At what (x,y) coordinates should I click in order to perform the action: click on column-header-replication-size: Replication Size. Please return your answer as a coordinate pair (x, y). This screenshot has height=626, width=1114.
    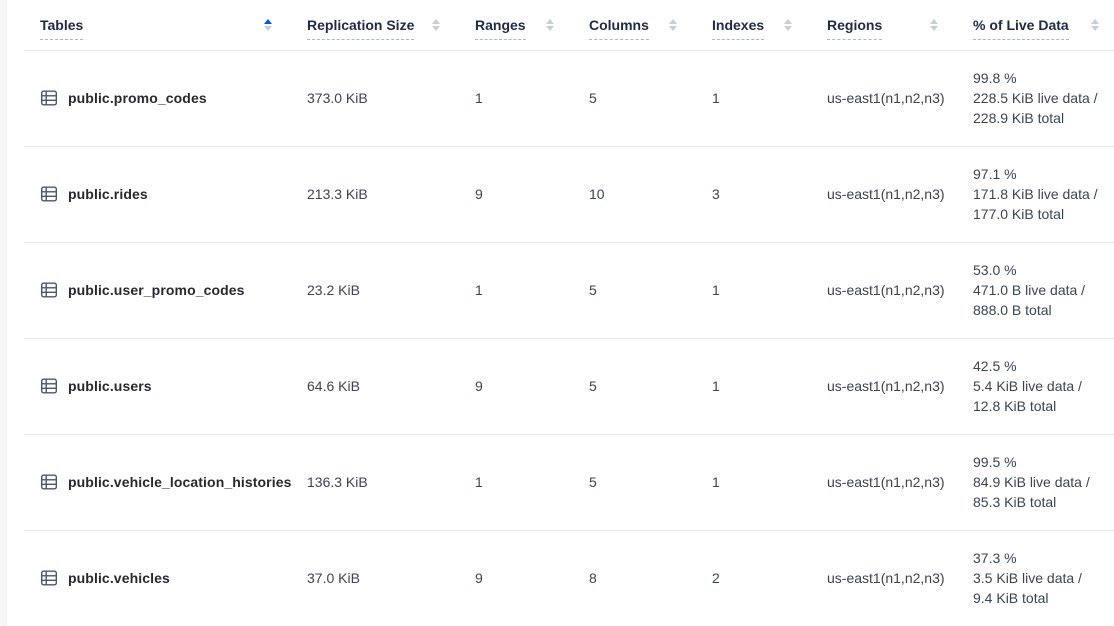
    Looking at the image, I should click on (391, 25).